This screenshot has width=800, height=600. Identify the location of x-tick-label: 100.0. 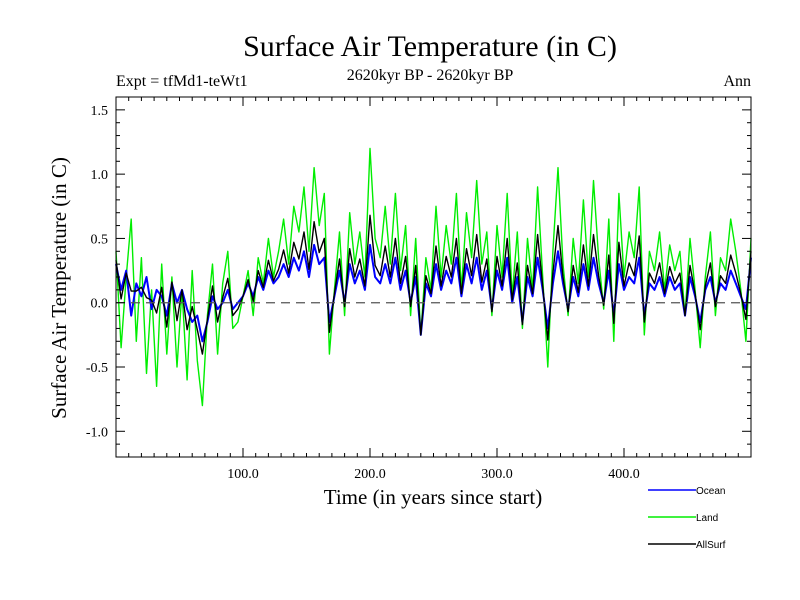
(243, 474).